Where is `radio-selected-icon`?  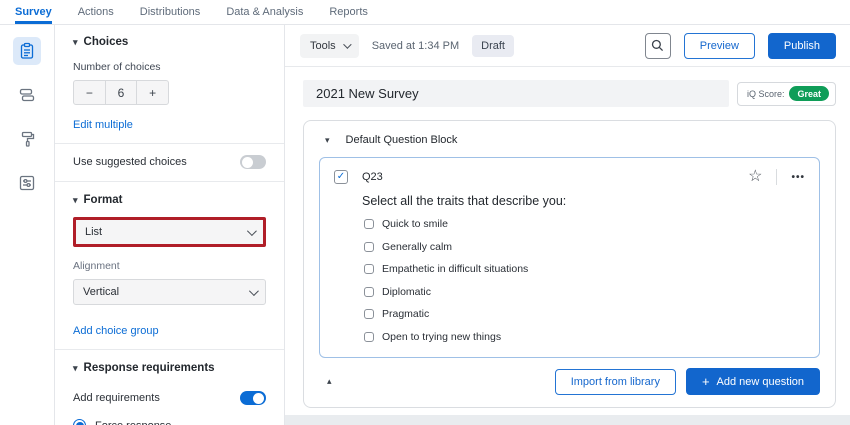
radio-selected-icon is located at coordinates (79, 422).